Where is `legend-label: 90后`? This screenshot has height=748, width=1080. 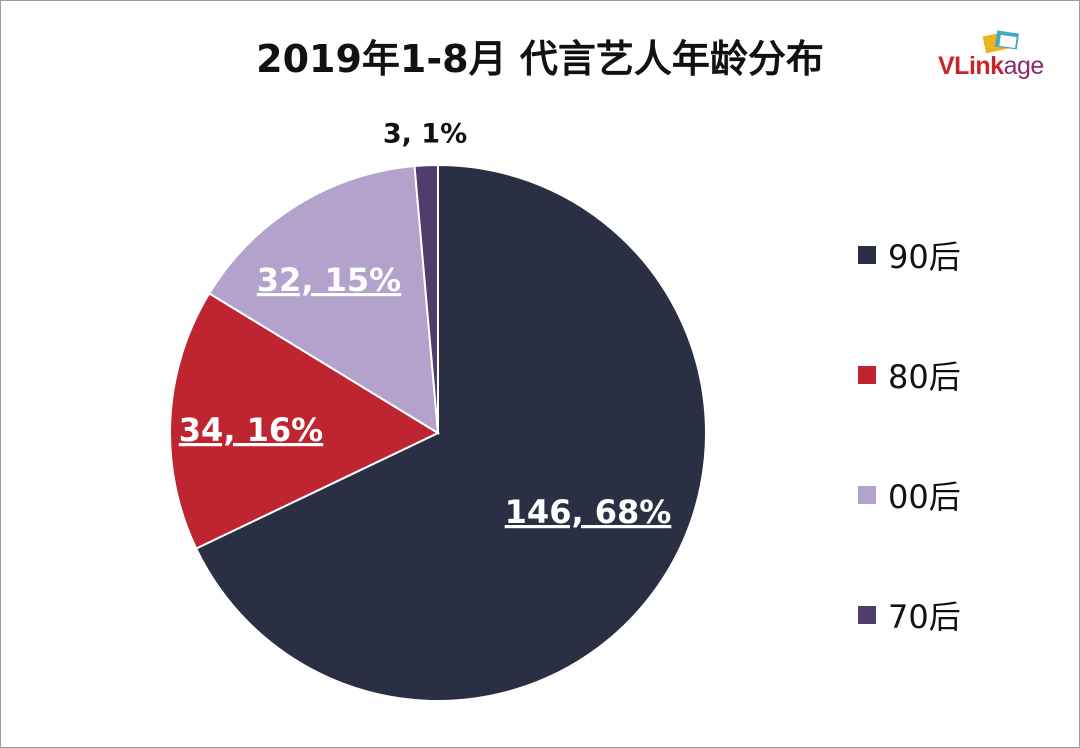
legend-label: 90后 is located at coordinates (924, 257).